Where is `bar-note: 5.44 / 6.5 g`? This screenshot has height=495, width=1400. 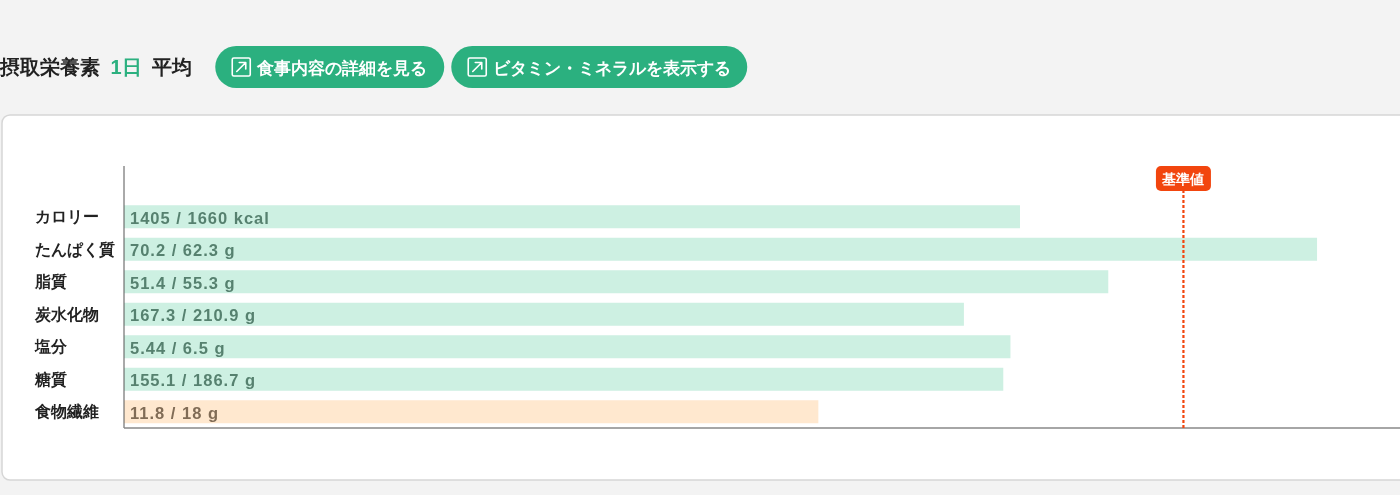 bar-note: 5.44 / 6.5 g is located at coordinates (178, 347).